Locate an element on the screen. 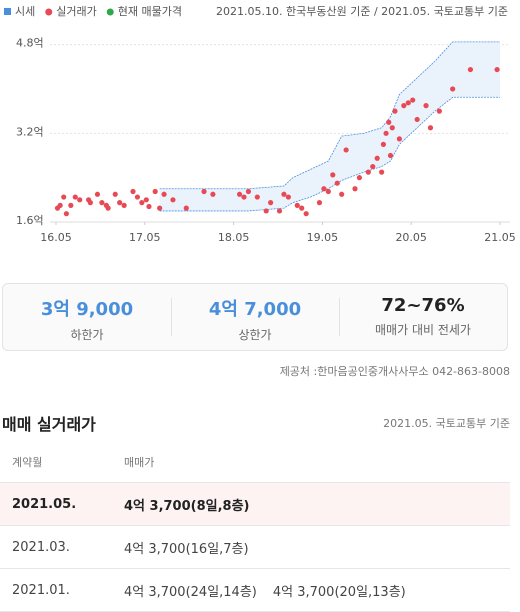 The height and width of the screenshot is (612, 520). y-tick-label: 3.2억 is located at coordinates (30, 131).